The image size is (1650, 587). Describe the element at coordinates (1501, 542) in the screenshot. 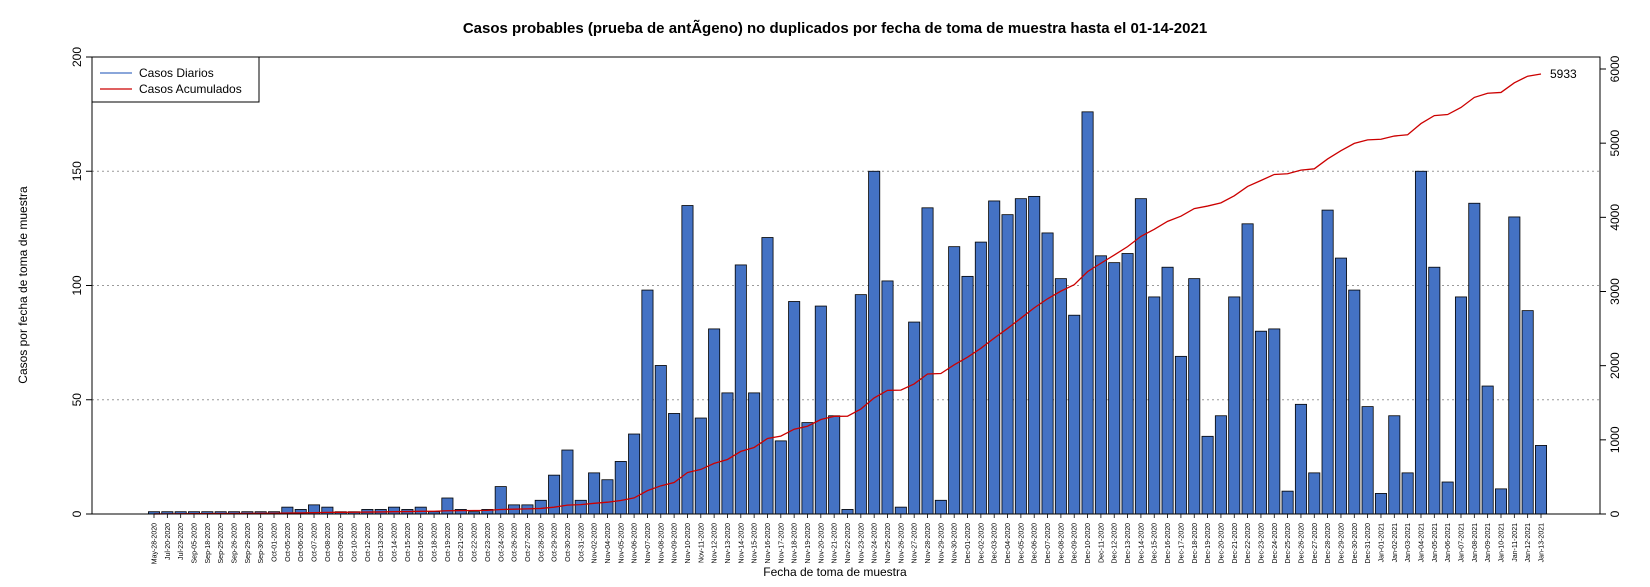

I see `x-tick-label: Jan-10-2021` at that location.